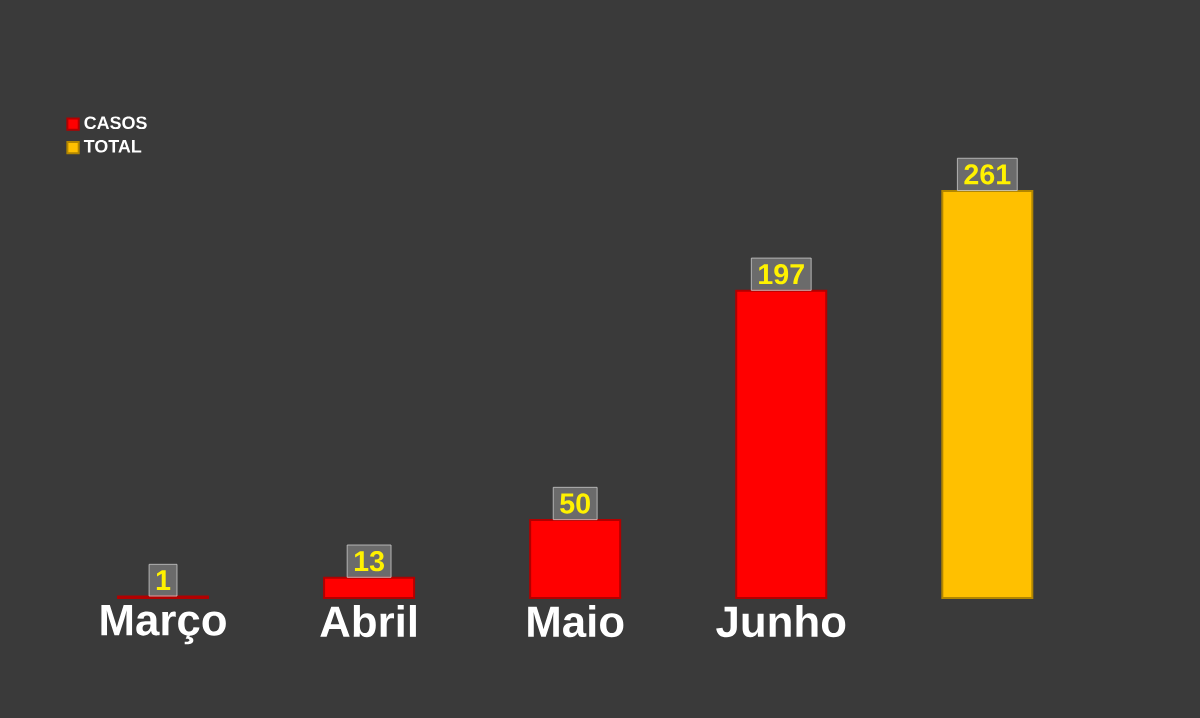  What do you see at coordinates (163, 625) in the screenshot?
I see `x-tick-label: Março` at bounding box center [163, 625].